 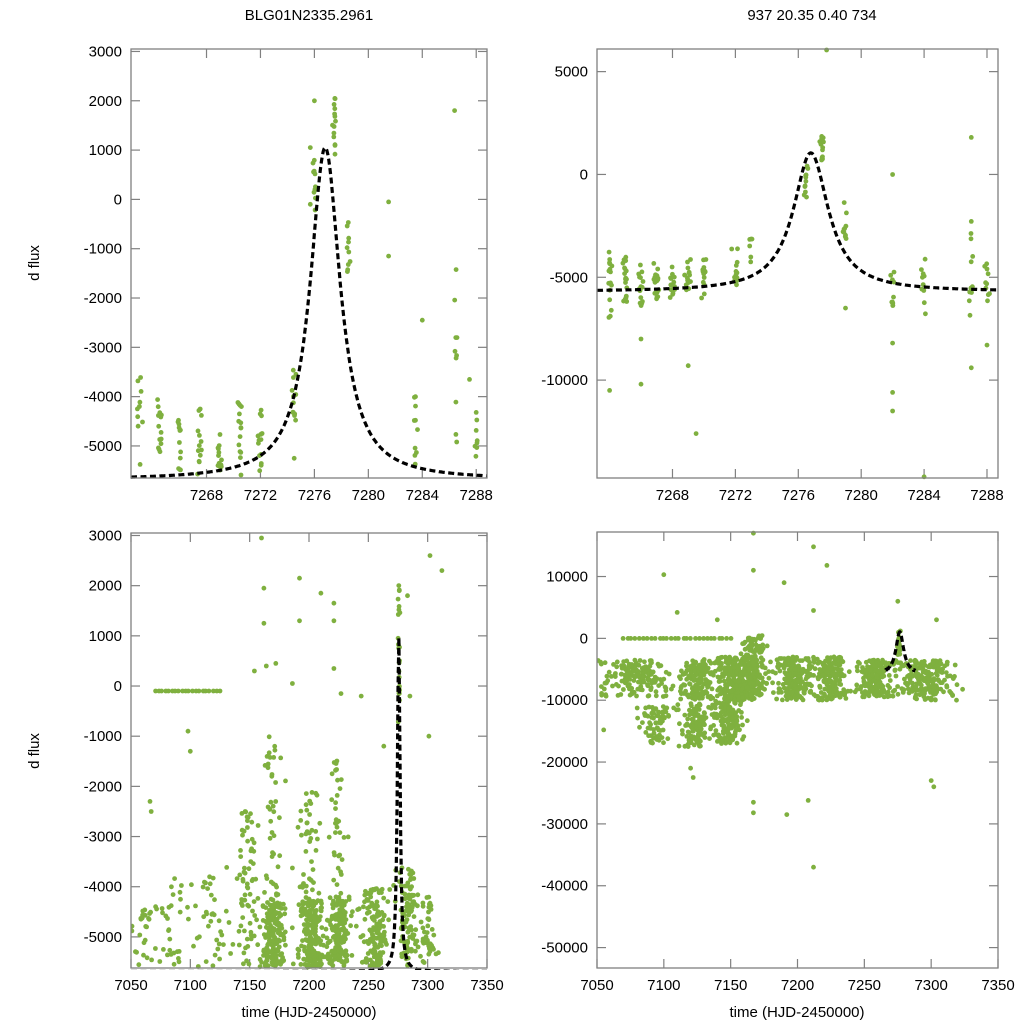 I want to click on plot-frame, so click(x=309, y=750).